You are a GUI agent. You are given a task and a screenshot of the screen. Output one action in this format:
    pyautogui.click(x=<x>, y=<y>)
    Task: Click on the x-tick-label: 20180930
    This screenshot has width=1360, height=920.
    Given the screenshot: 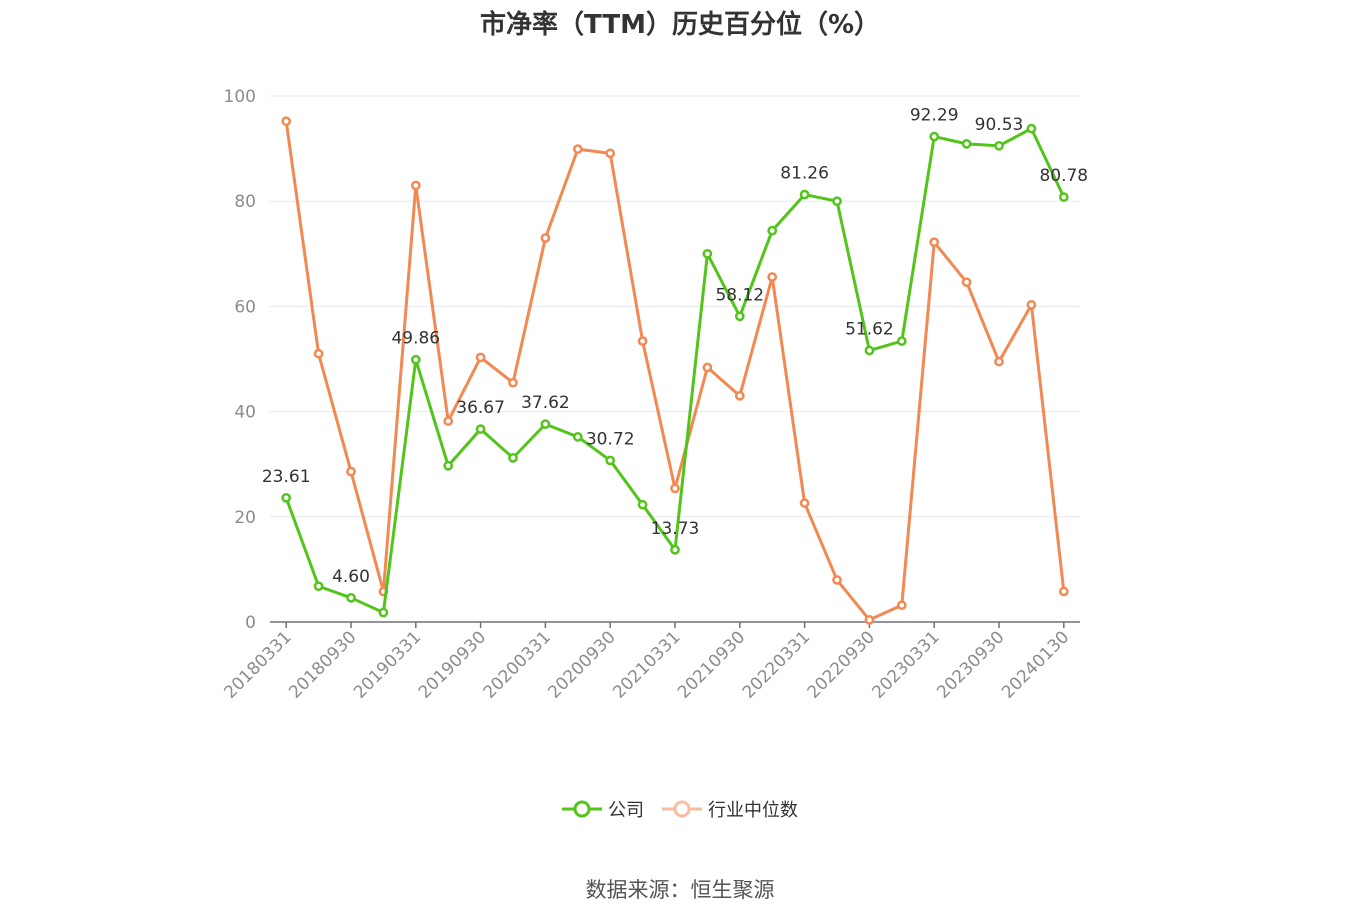 What is the action you would take?
    pyautogui.click(x=322, y=664)
    